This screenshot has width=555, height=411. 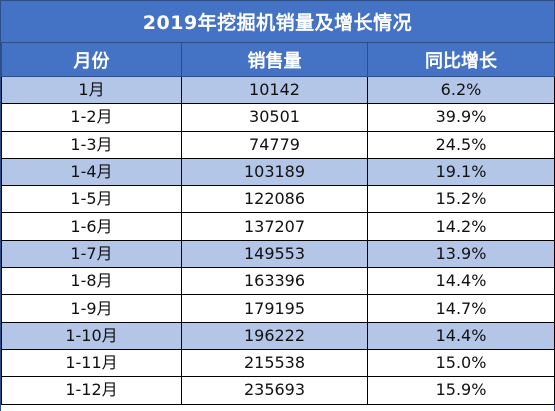 I want to click on cell-growth: 13.9%, so click(x=461, y=254).